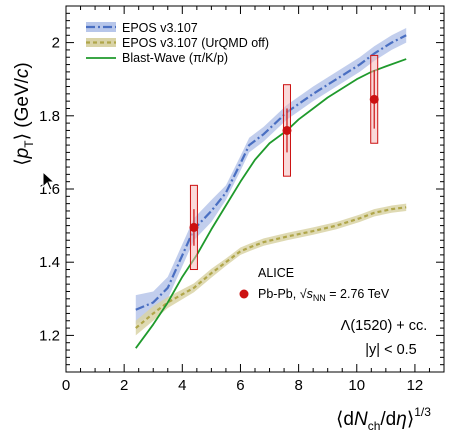 The image size is (458, 440). What do you see at coordinates (324, 295) in the screenshot?
I see `data-legend-label: Pb-Pb, √sNN = 2.76 TeV` at bounding box center [324, 295].